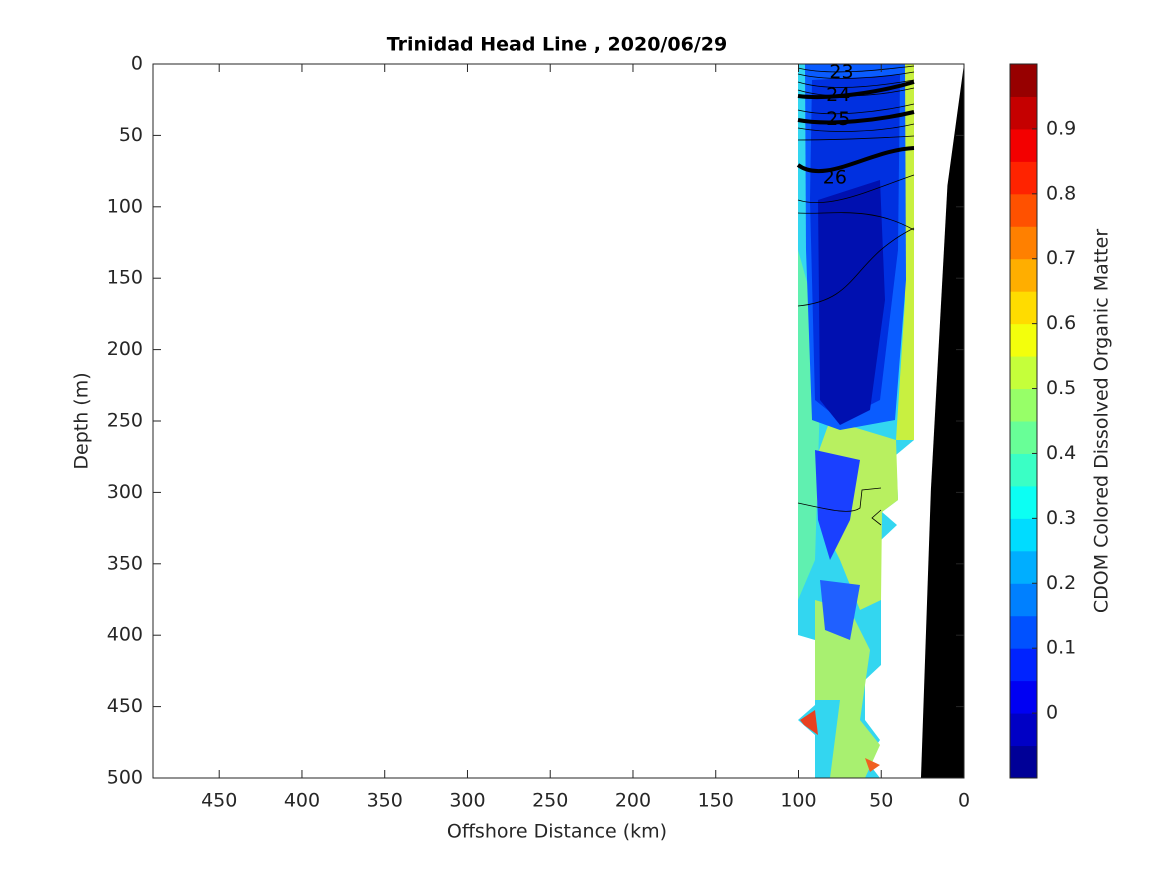 The image size is (1167, 879). What do you see at coordinates (219, 801) in the screenshot?
I see `x-tick-label: 450` at bounding box center [219, 801].